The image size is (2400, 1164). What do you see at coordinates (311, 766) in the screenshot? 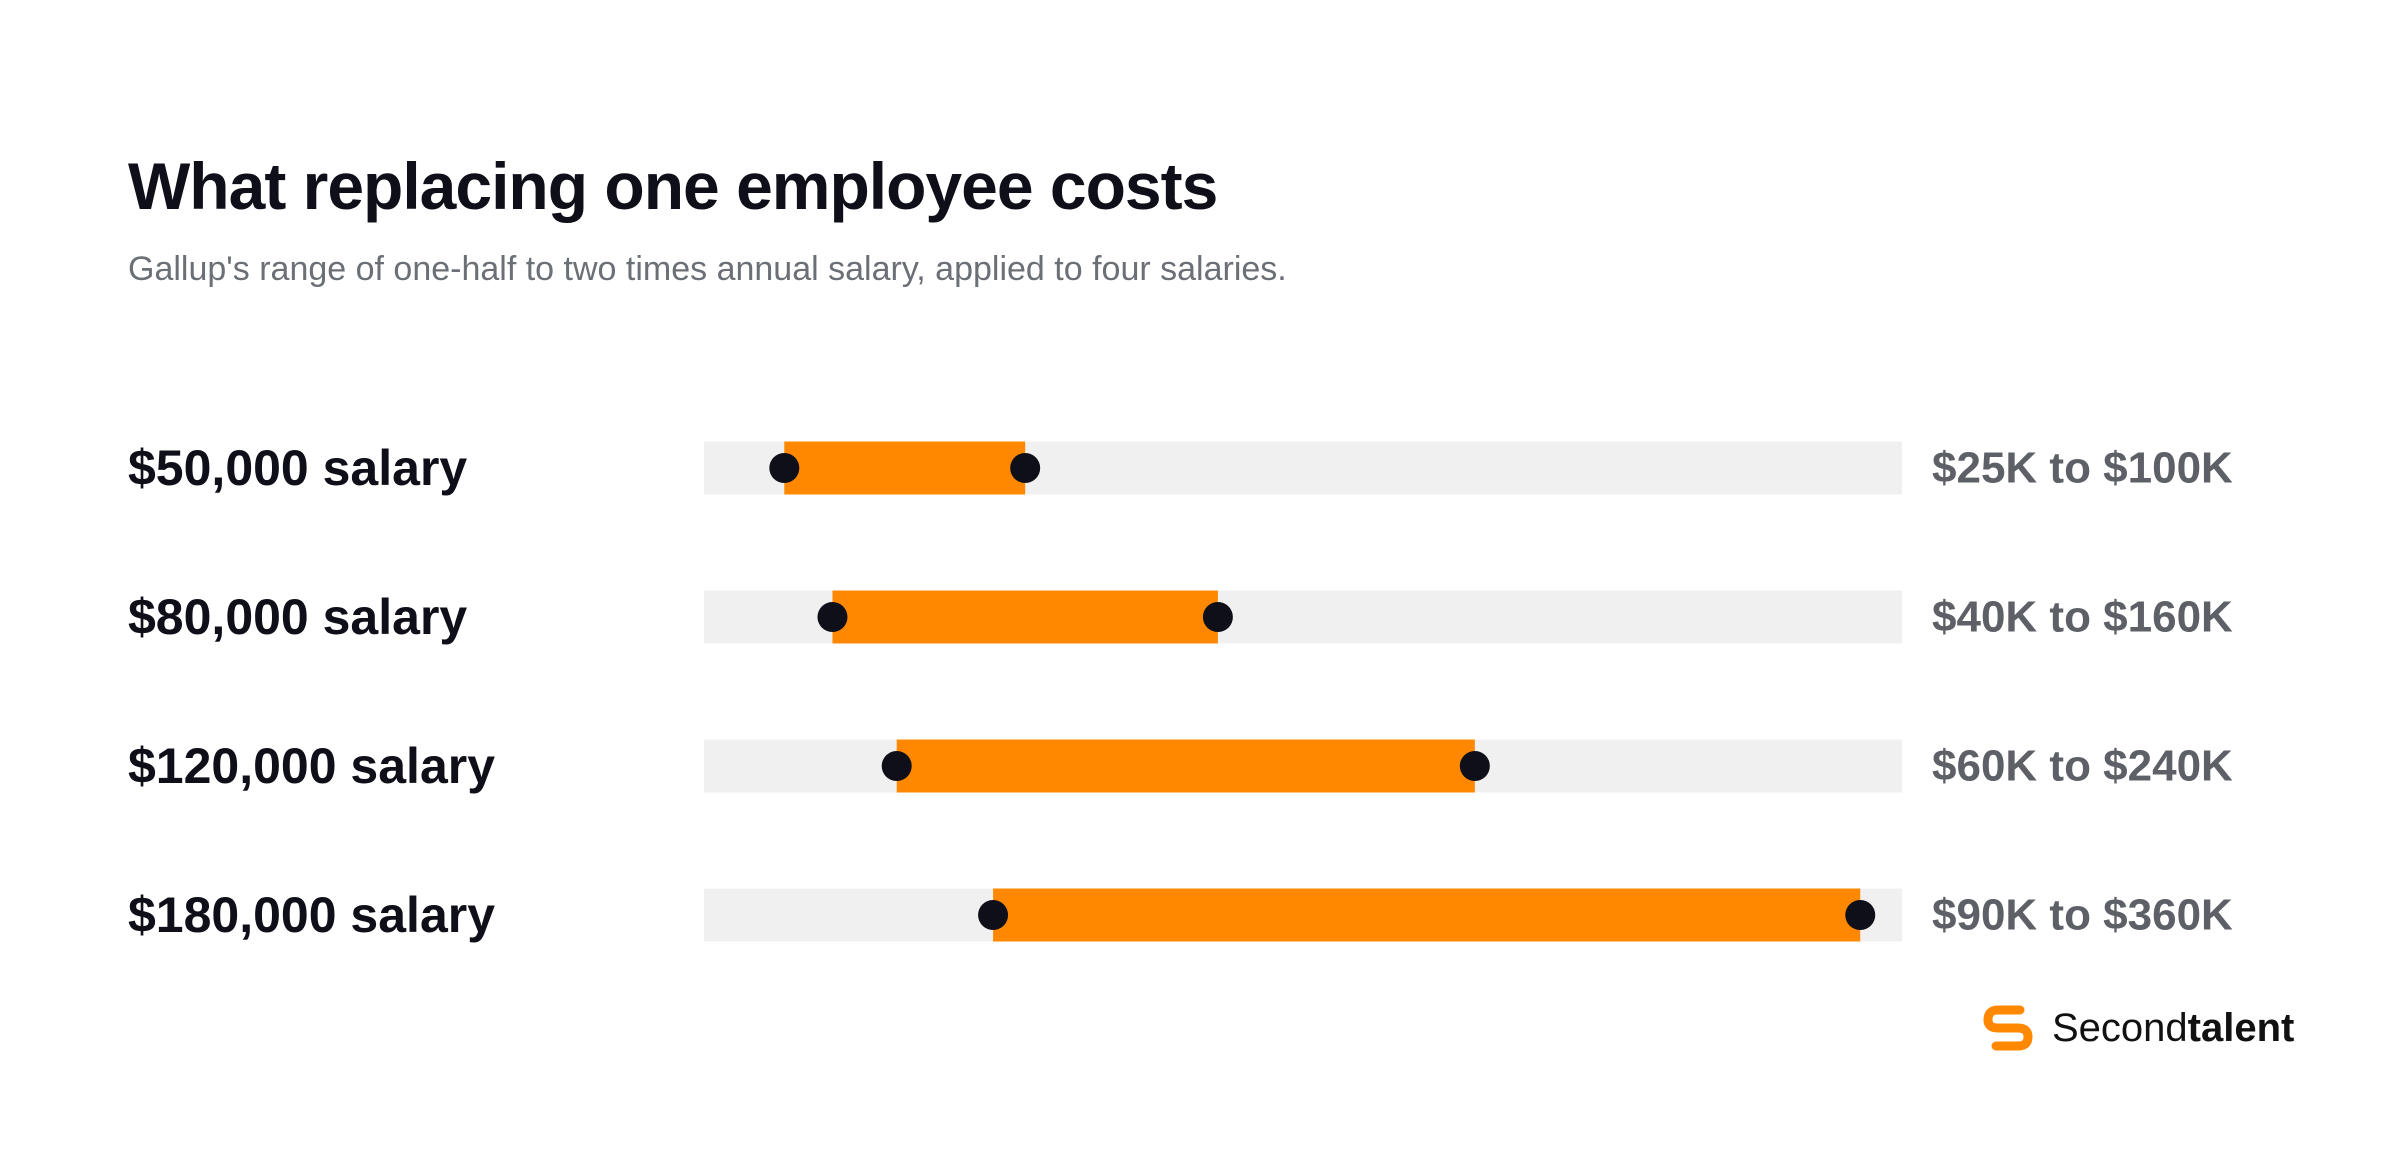
I see `row-label: $120,000 salary` at bounding box center [311, 766].